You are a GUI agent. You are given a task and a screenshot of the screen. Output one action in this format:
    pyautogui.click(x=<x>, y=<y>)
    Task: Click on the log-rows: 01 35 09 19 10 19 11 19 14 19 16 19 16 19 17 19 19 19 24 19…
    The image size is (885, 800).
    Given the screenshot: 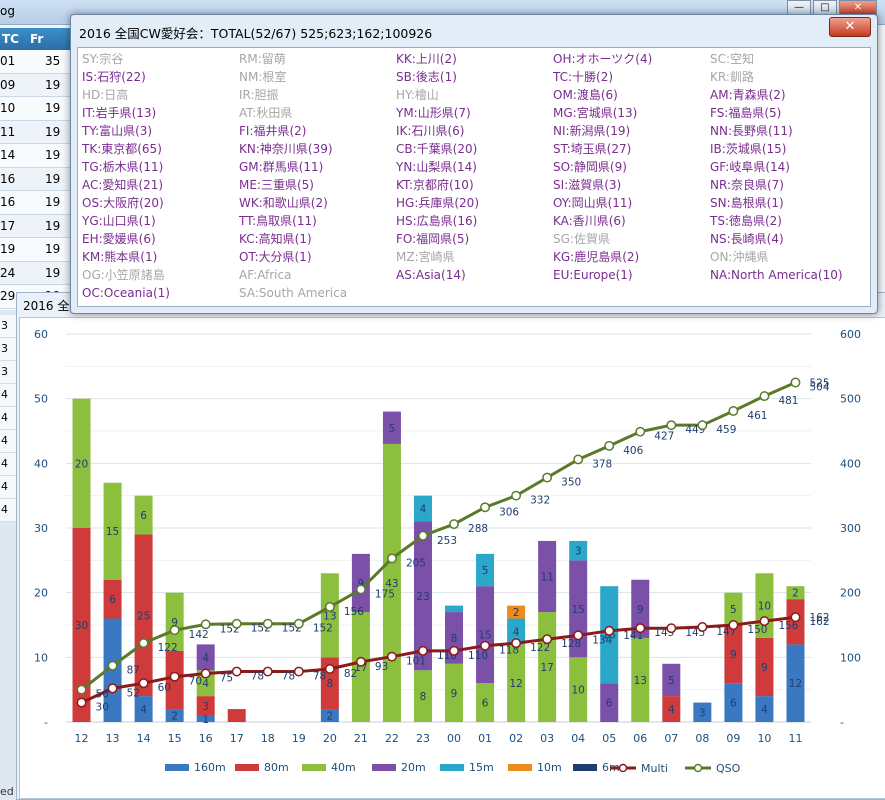 What is the action you would take?
    pyautogui.click(x=40, y=179)
    